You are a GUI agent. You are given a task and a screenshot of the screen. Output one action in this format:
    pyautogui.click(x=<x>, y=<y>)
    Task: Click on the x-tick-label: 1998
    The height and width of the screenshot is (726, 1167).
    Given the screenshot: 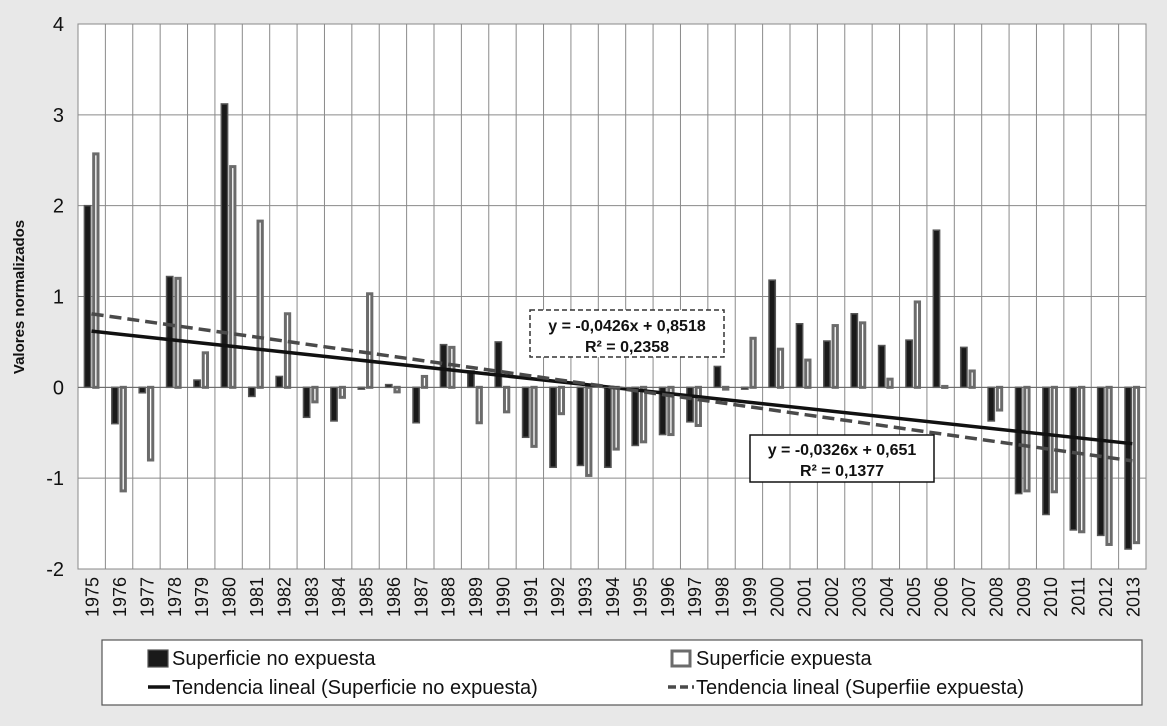 What is the action you would take?
    pyautogui.click(x=723, y=597)
    